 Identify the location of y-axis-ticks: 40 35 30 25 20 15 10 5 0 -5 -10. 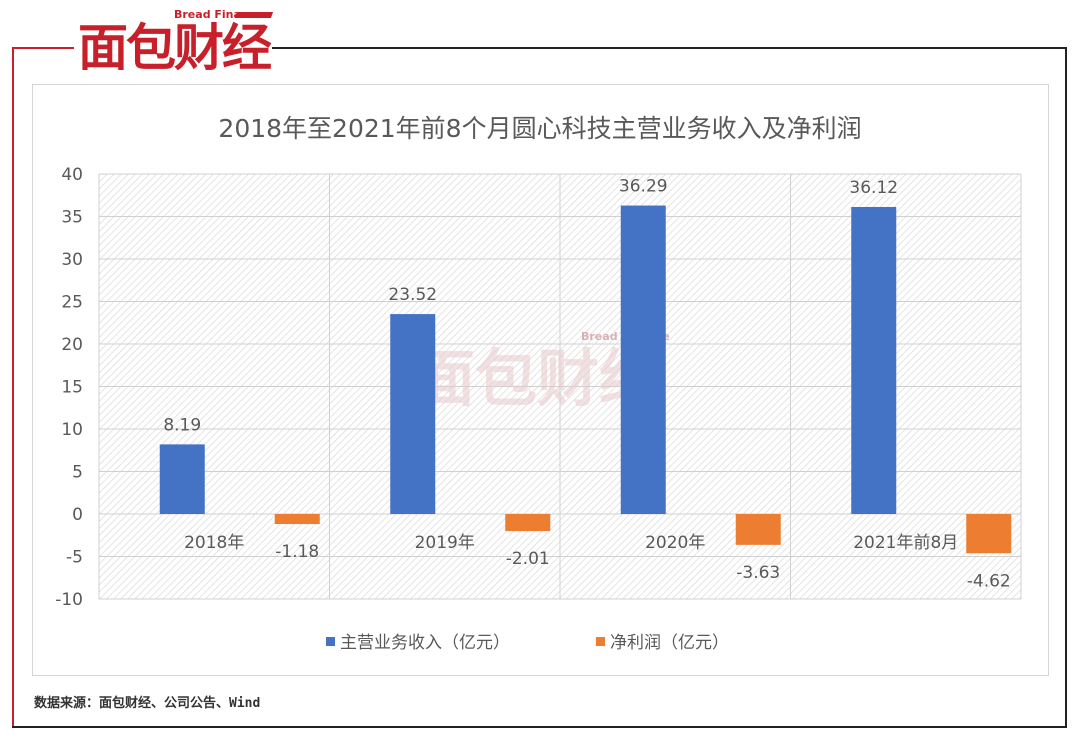
(69, 387).